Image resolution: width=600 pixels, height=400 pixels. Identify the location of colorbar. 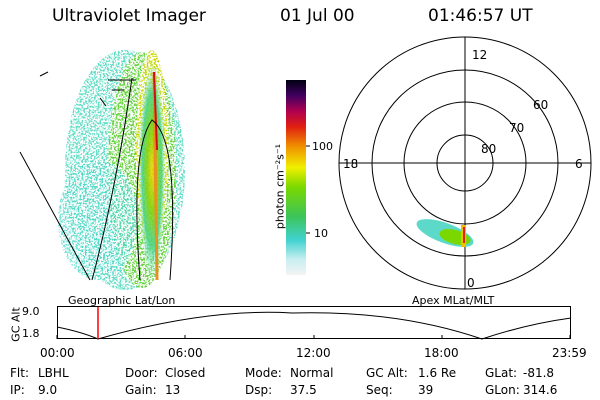
(298, 177).